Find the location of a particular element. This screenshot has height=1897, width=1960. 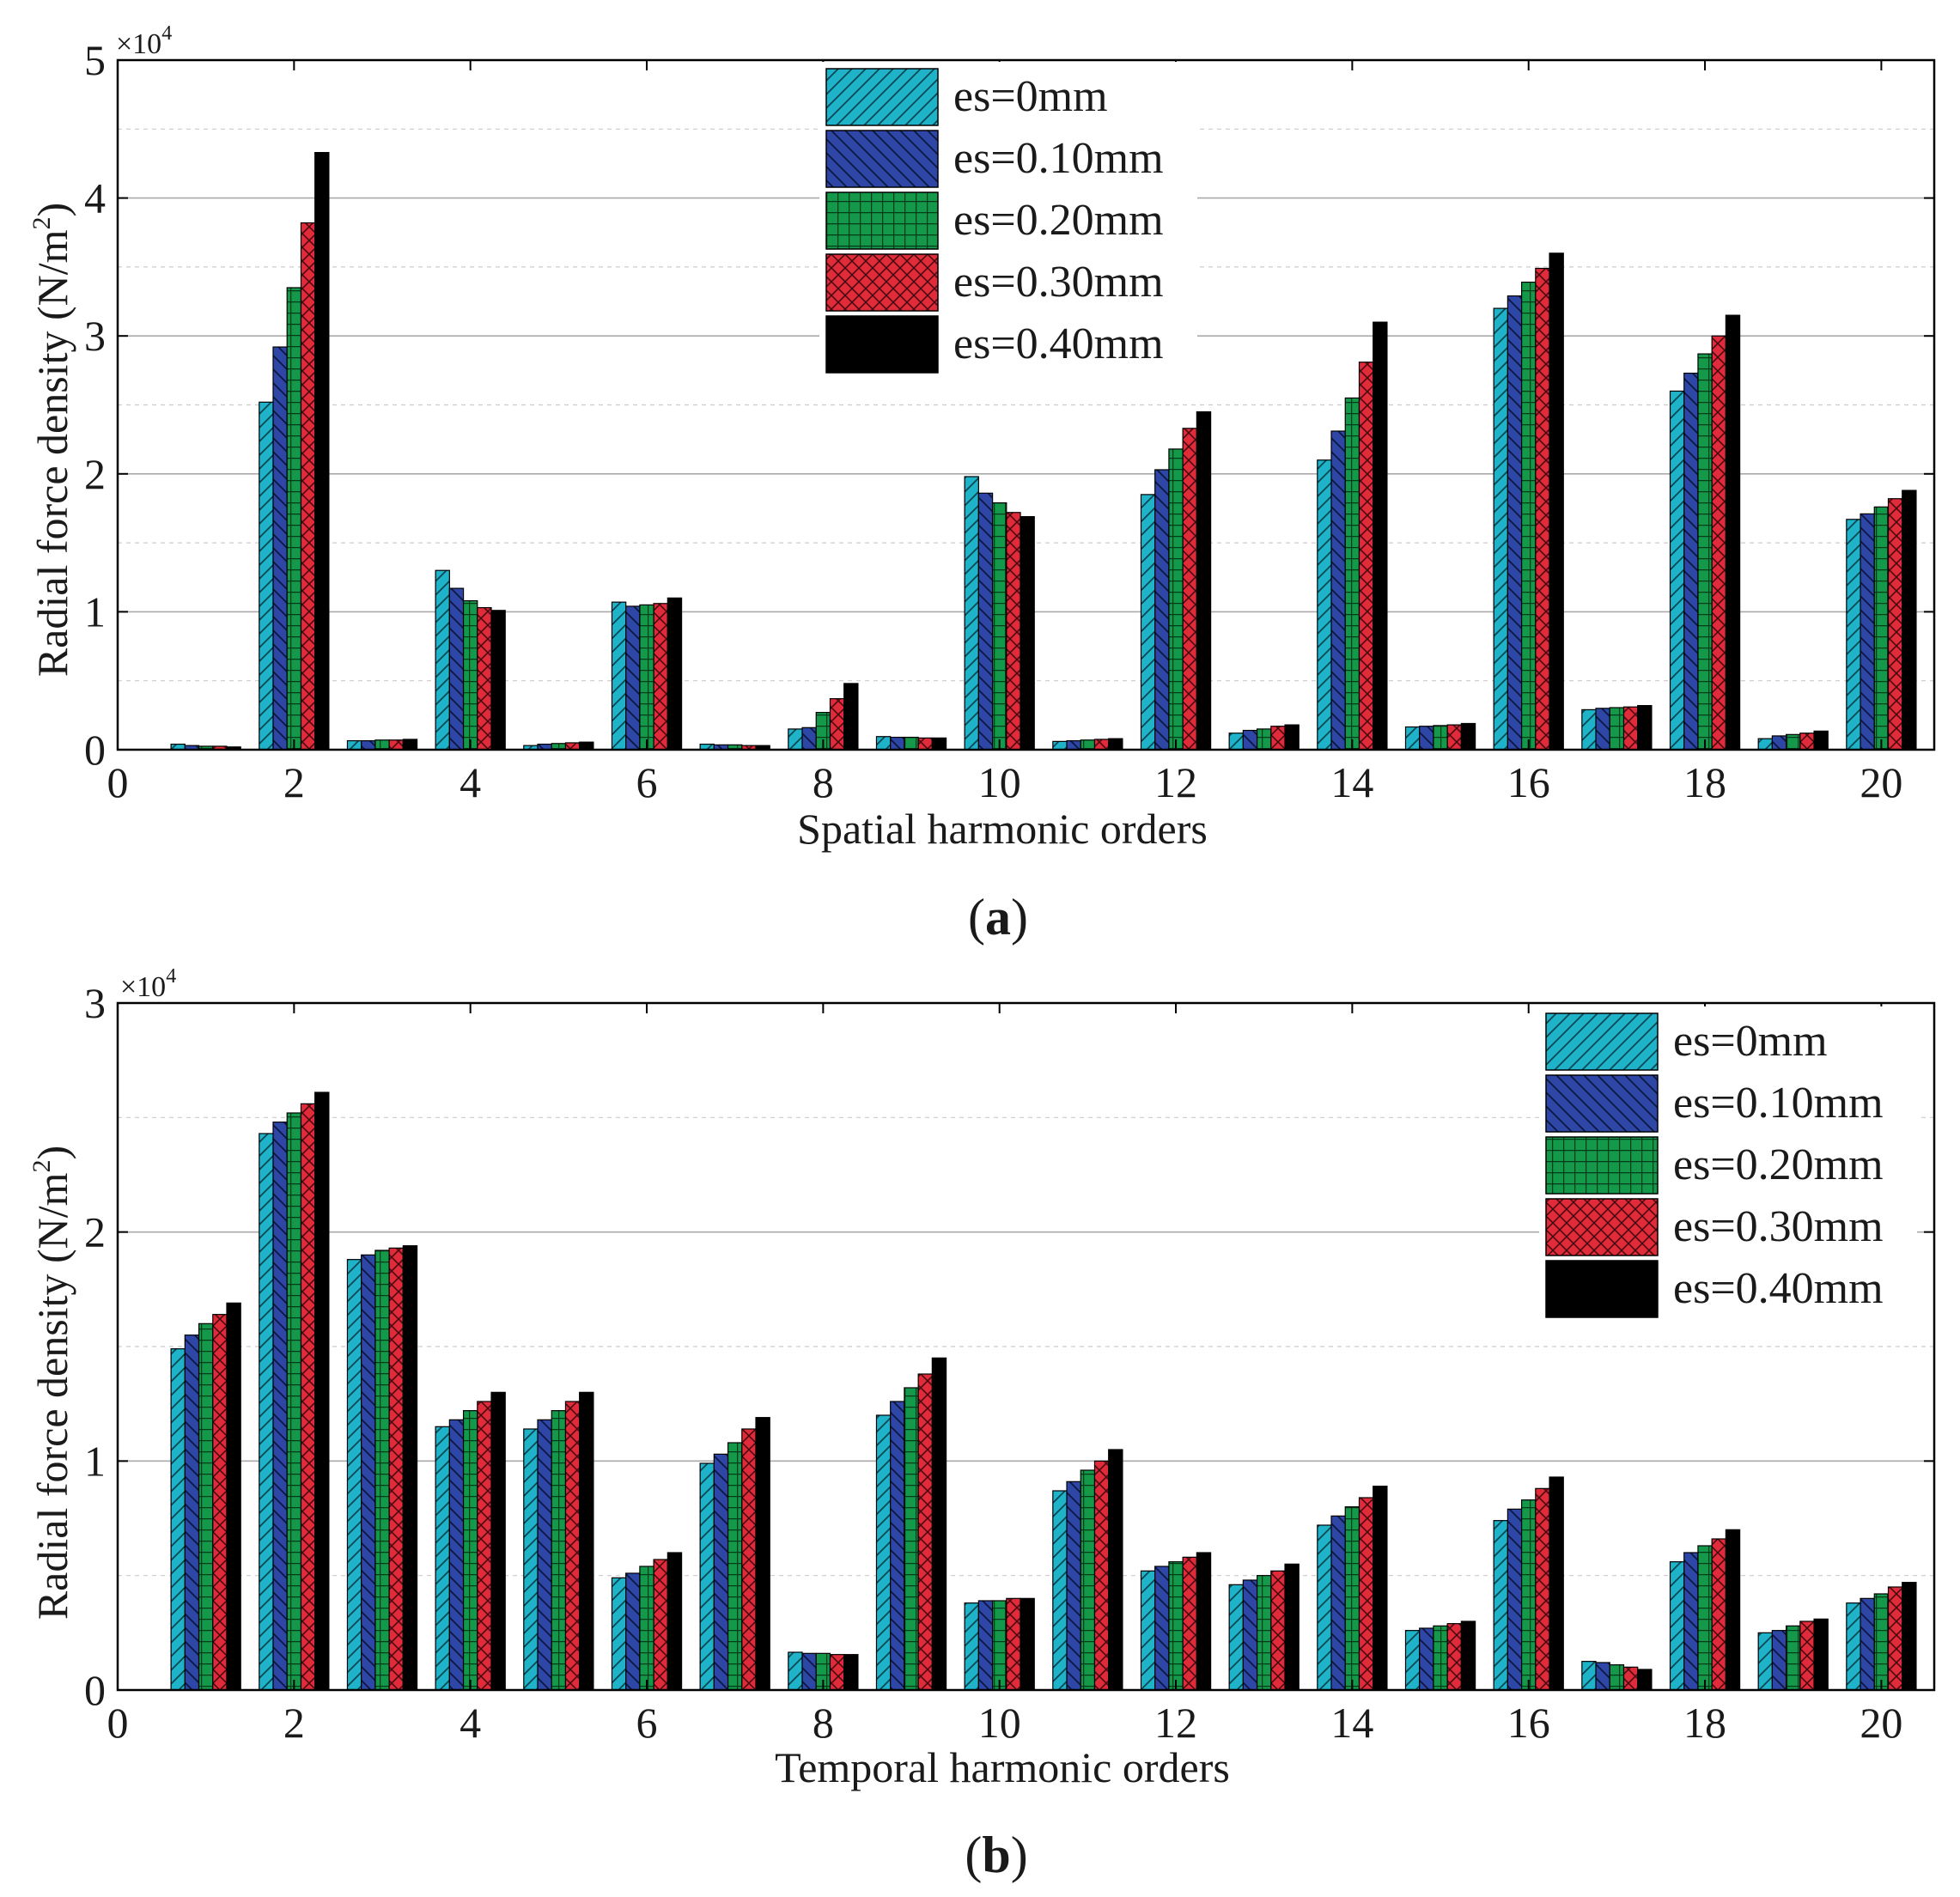

bar-es0mm-h1 is located at coordinates (178, 1519).